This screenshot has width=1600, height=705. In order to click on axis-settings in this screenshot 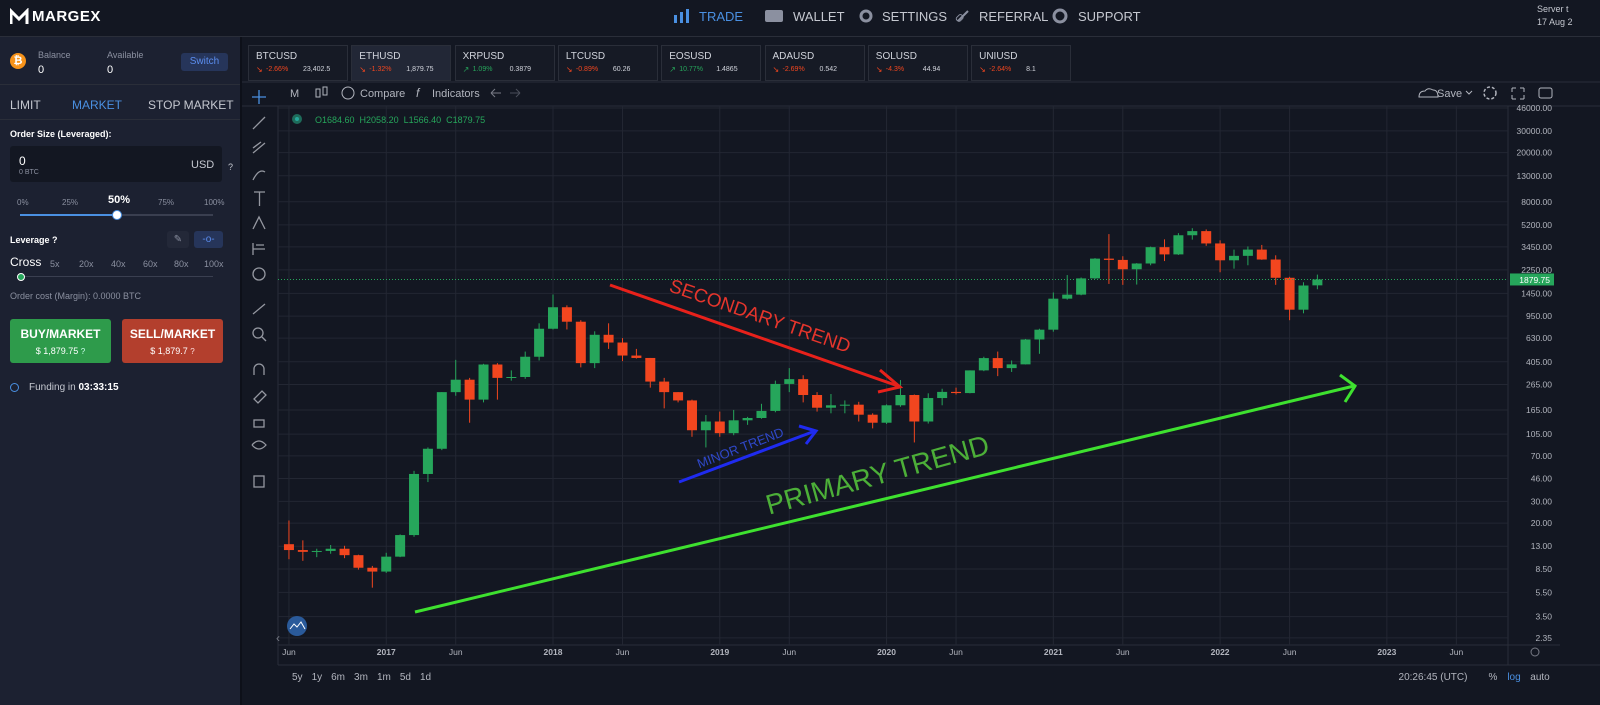, I will do `click(1535, 652)`.